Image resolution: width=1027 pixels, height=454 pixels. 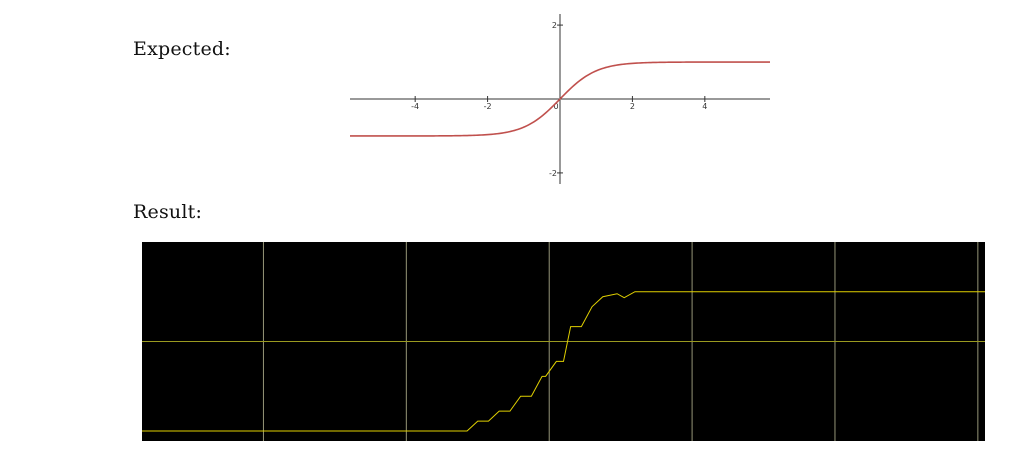 What do you see at coordinates (415, 106) in the screenshot?
I see `x-tick-label: -4` at bounding box center [415, 106].